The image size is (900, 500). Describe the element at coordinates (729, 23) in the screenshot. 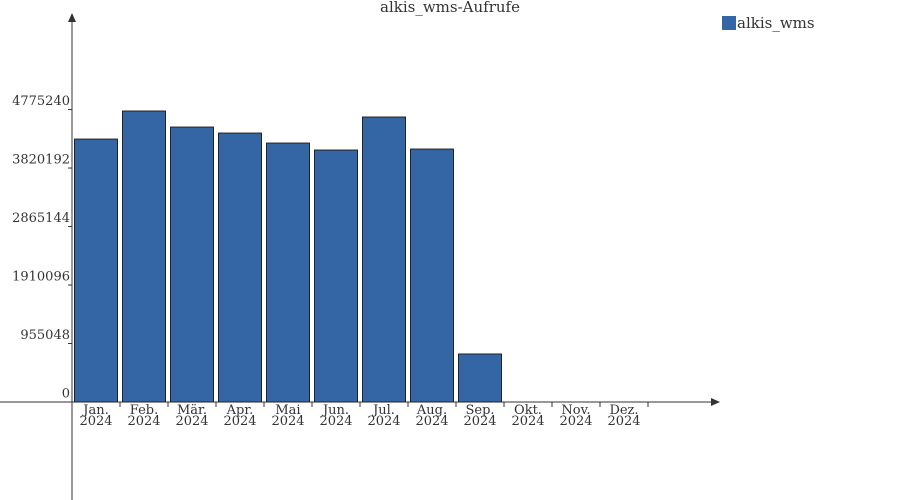

I see `legend-swatch` at that location.